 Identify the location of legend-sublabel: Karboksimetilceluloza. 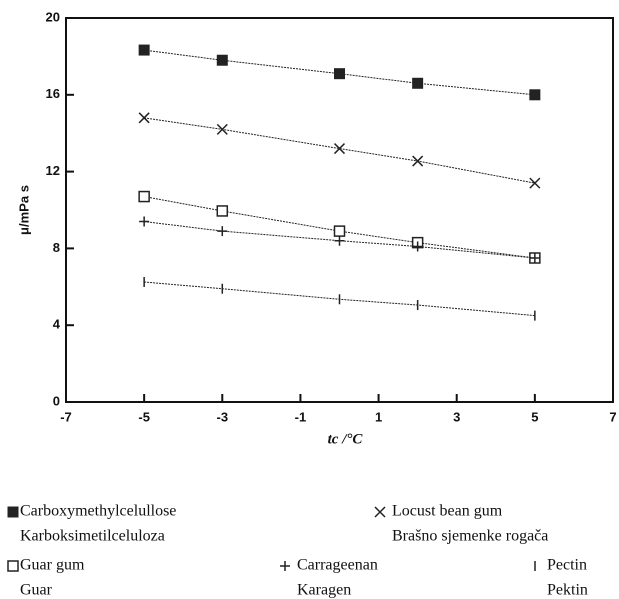
(92, 536).